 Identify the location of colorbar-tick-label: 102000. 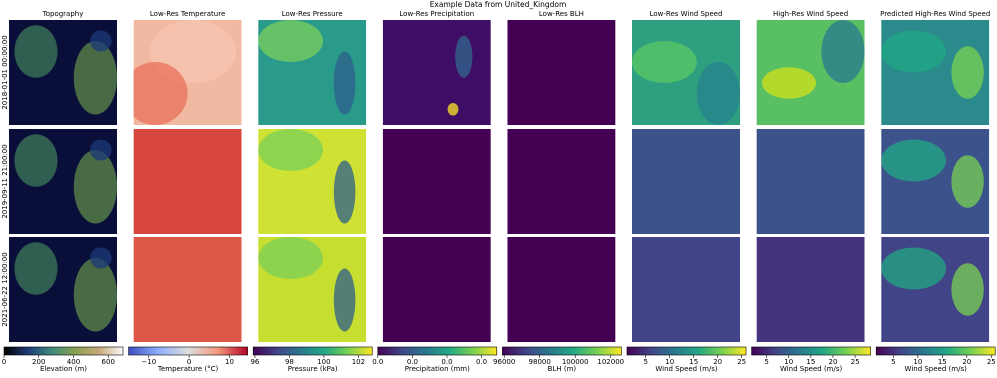
(610, 362).